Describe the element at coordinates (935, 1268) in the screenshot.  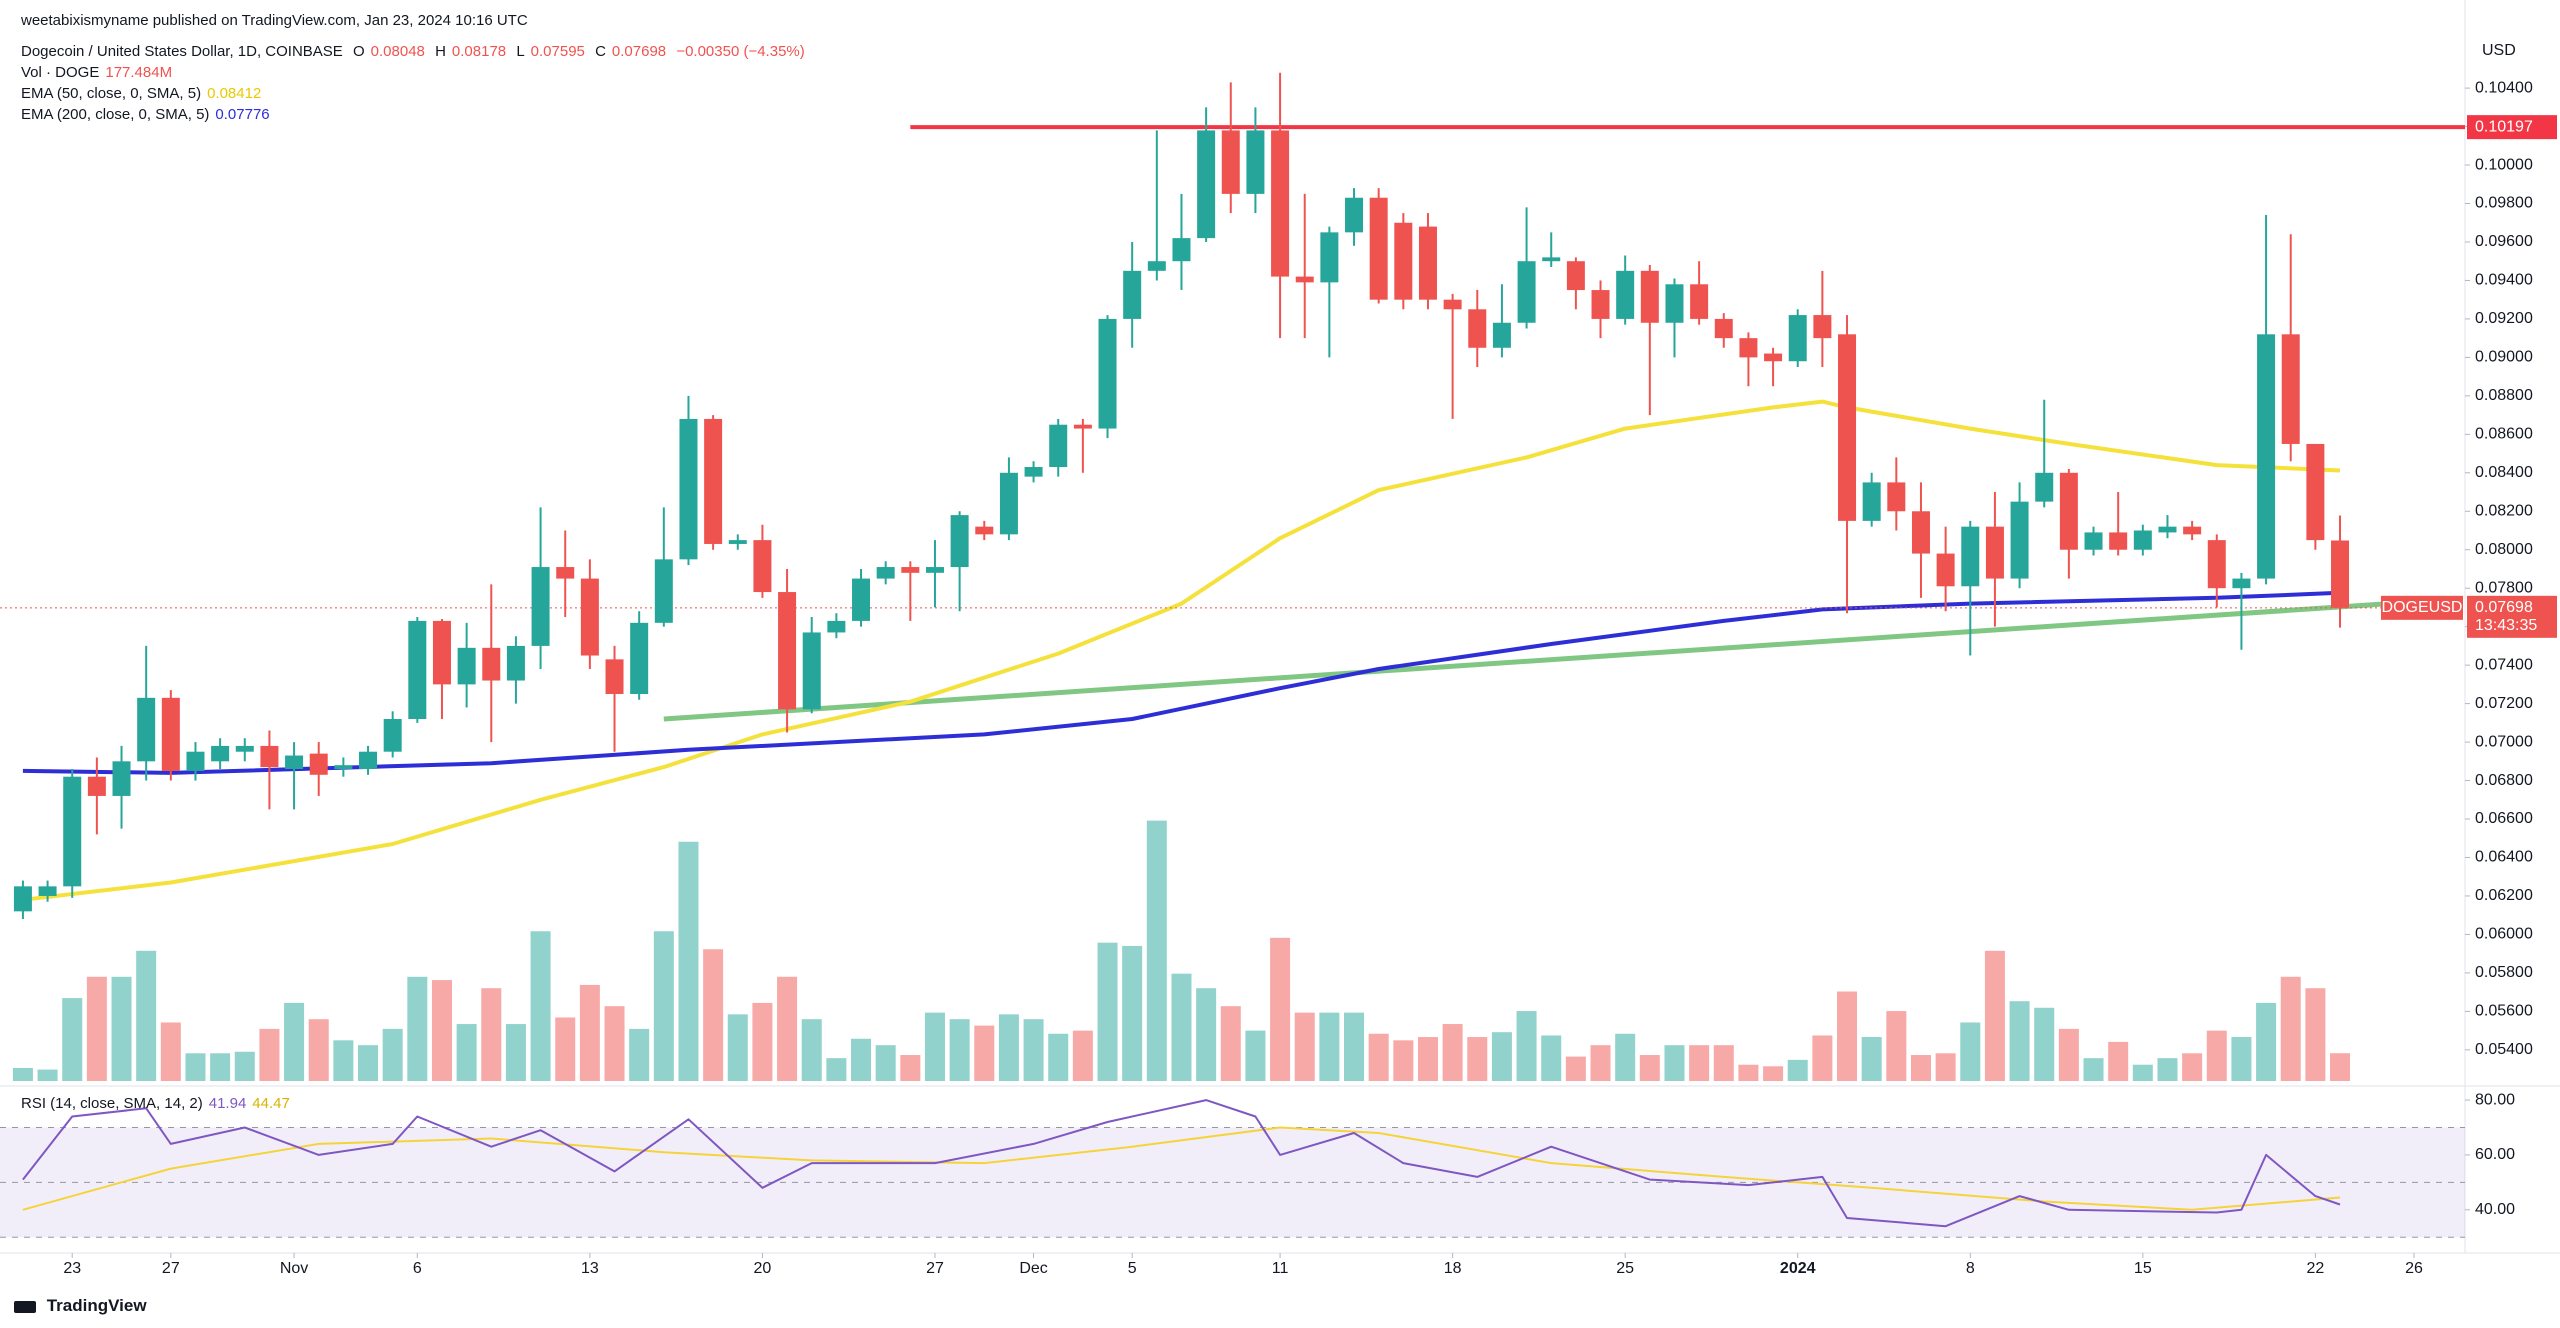
I see `x-tick-label: 27` at that location.